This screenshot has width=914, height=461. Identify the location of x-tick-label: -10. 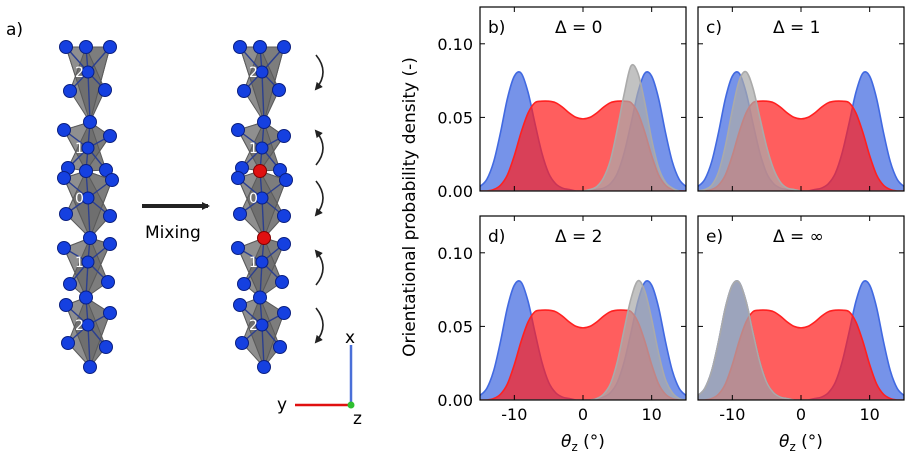
(732, 414).